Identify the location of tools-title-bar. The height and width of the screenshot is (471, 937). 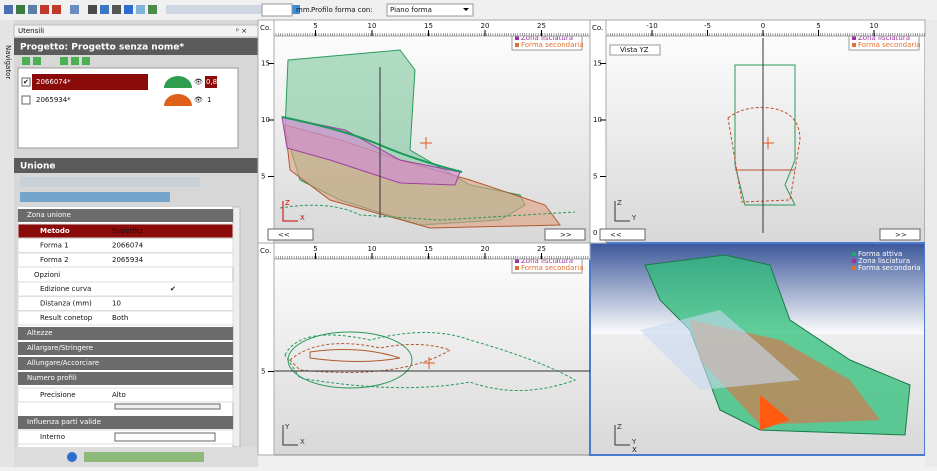
(136, 31).